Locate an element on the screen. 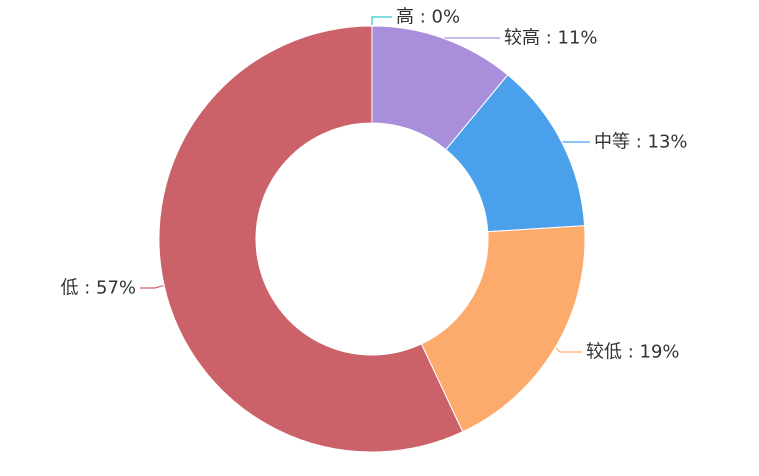  slice-label-1: 高 : 0% is located at coordinates (428, 17).